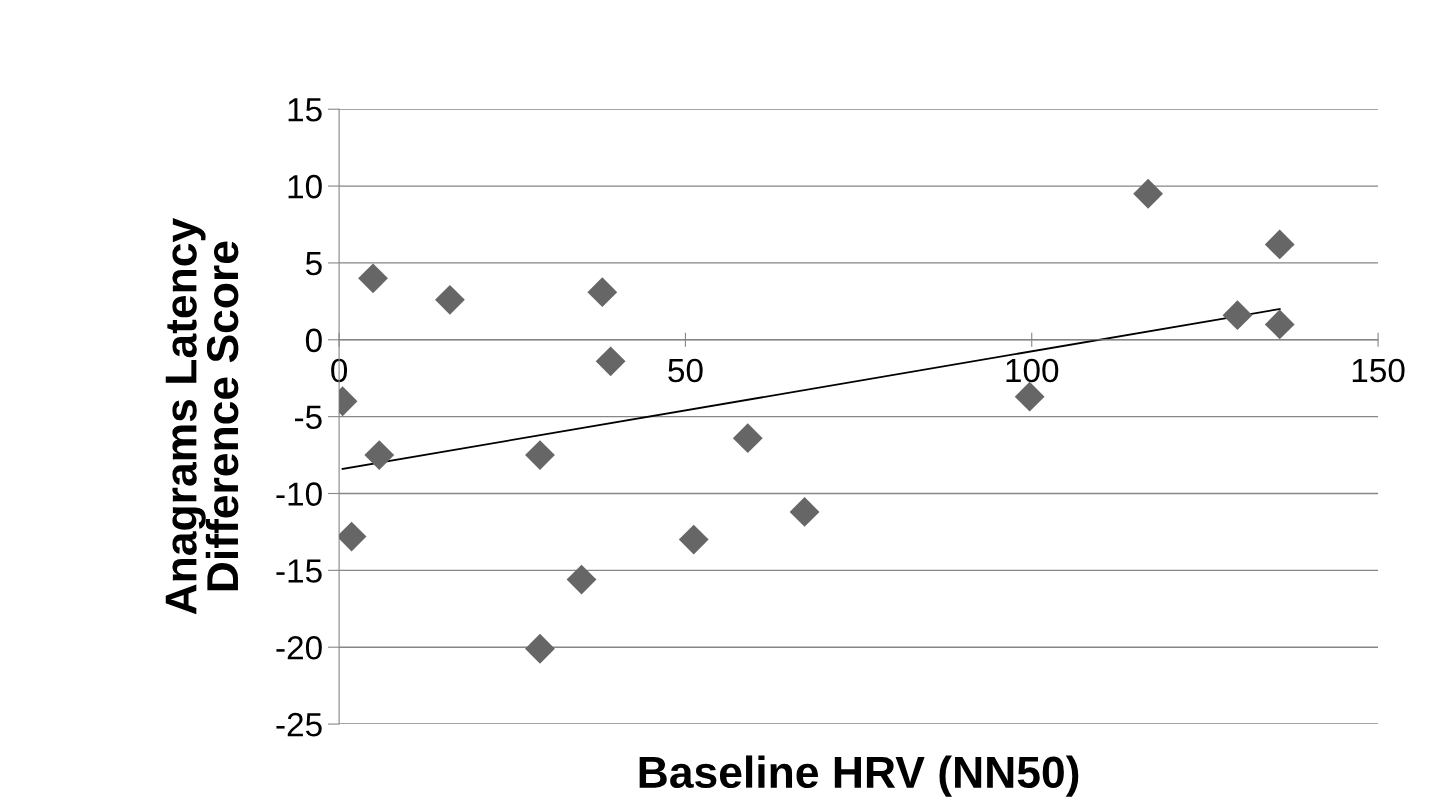 The image size is (1443, 809). I want to click on y-tick-label: 15, so click(305, 110).